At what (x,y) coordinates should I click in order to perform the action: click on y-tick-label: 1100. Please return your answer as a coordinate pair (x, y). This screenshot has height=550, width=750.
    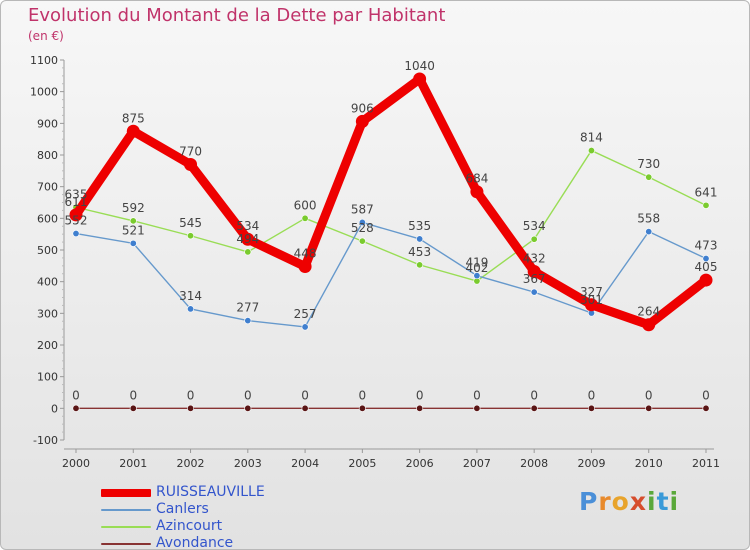
    Looking at the image, I should click on (44, 60).